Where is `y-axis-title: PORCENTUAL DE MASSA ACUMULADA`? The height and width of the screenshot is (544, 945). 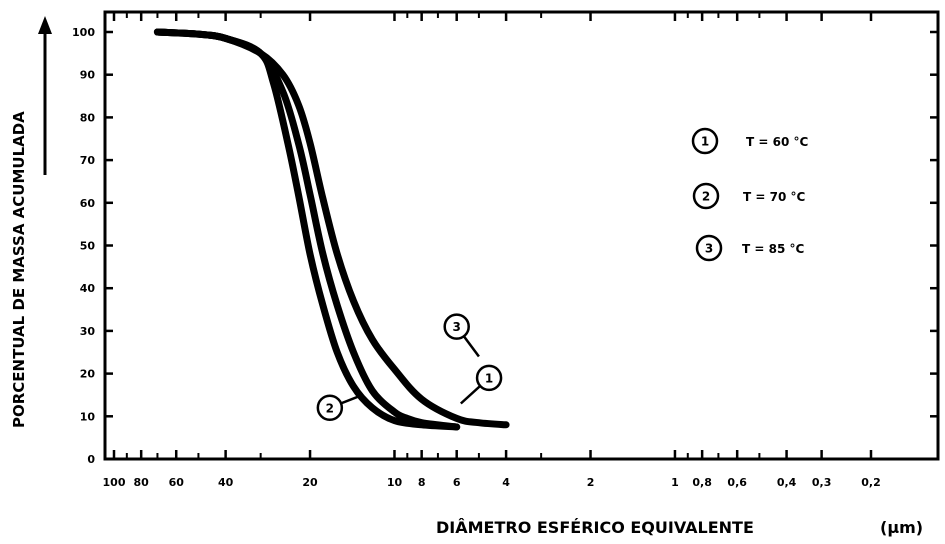
y-axis-title: PORCENTUAL DE MASSA ACUMULADA is located at coordinates (19, 269).